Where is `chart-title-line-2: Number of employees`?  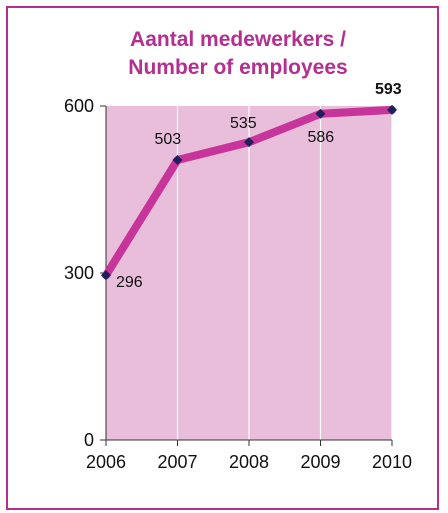
chart-title-line-2: Number of employees is located at coordinates (237, 67).